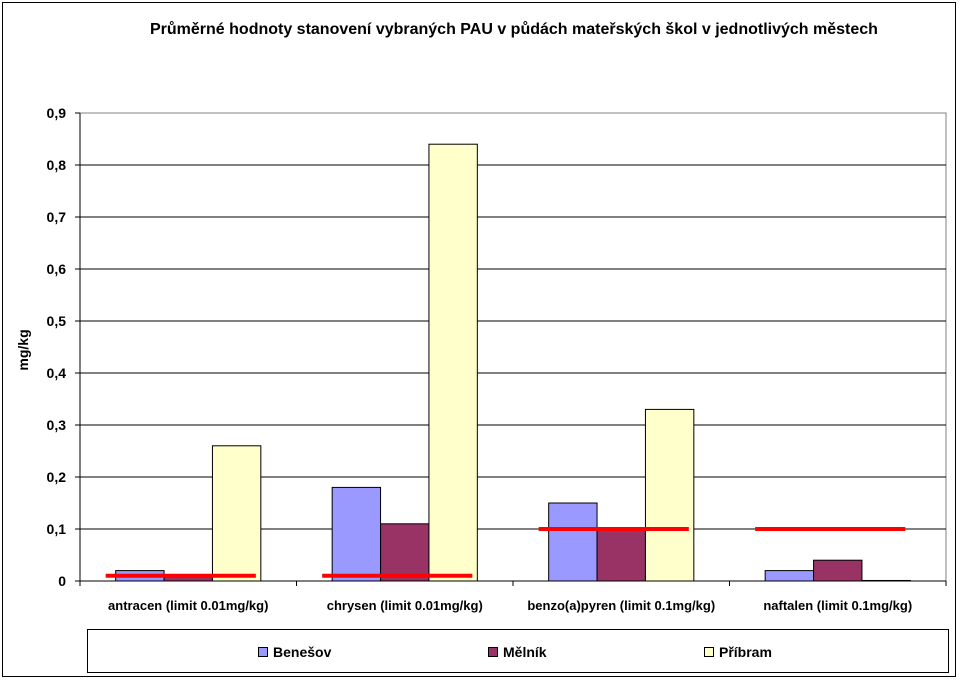  I want to click on legend-swatch-pribram, so click(709, 652).